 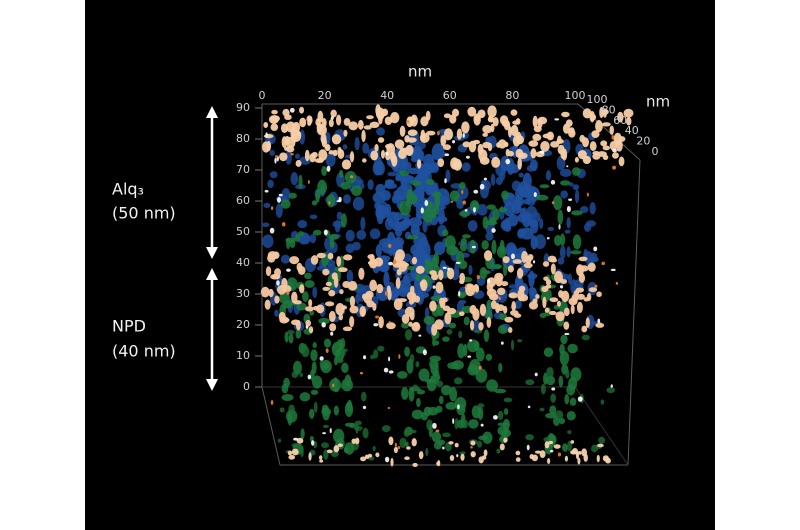 I want to click on top-tick-label: 40, so click(x=387, y=95).